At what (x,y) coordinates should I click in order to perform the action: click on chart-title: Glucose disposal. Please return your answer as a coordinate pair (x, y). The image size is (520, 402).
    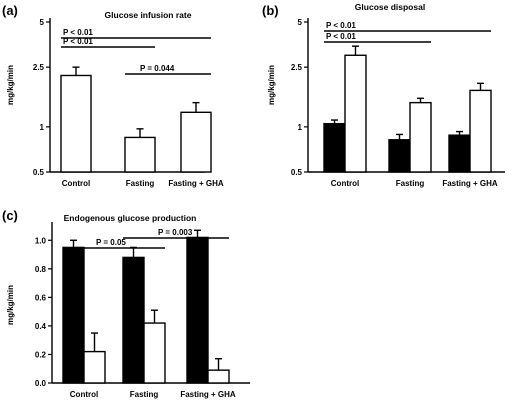
    Looking at the image, I should click on (390, 7).